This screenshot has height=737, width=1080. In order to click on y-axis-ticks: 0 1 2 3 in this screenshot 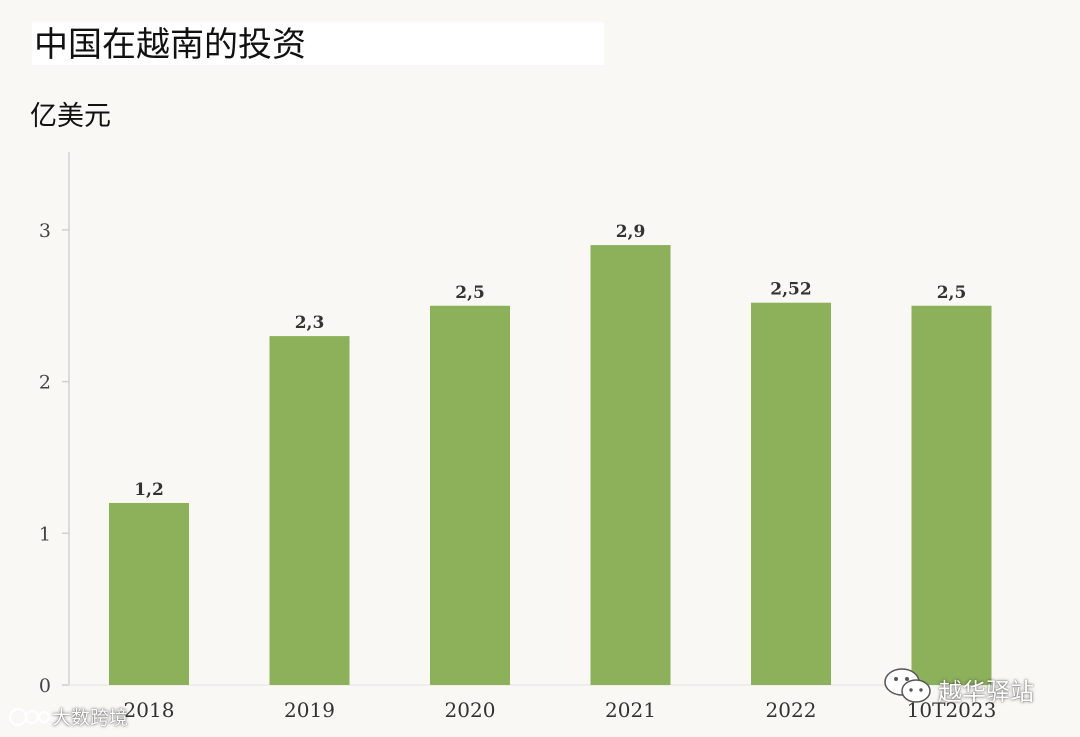, I will do `click(54, 458)`.